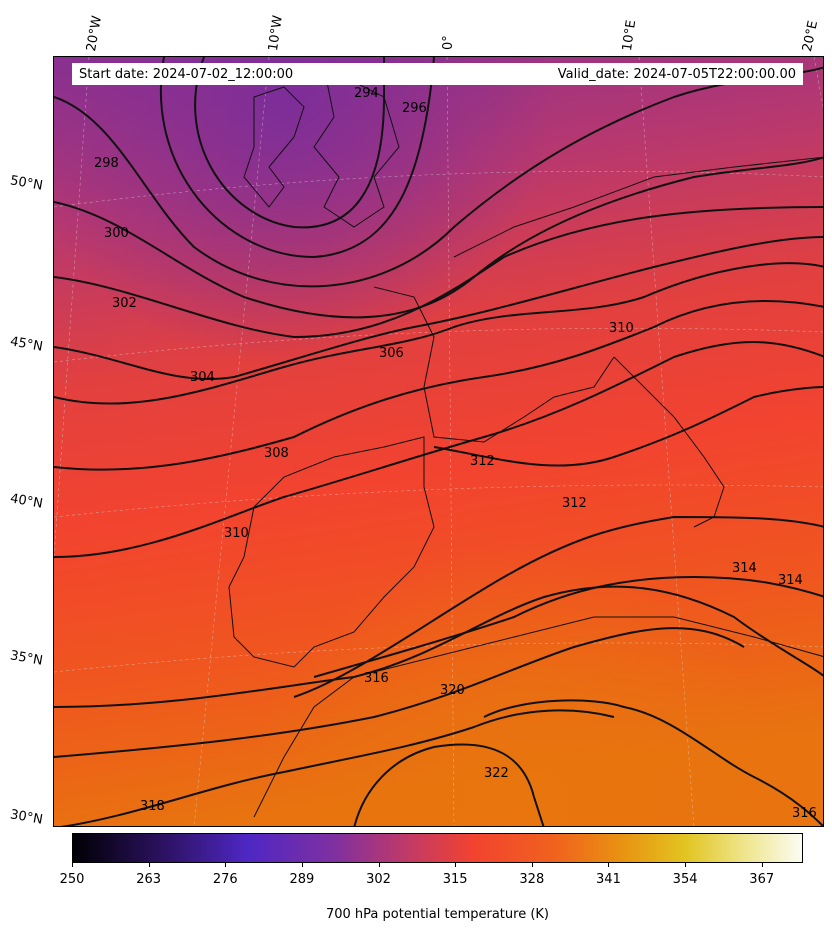  I want to click on colorbar-tick-label: 328, so click(532, 879).